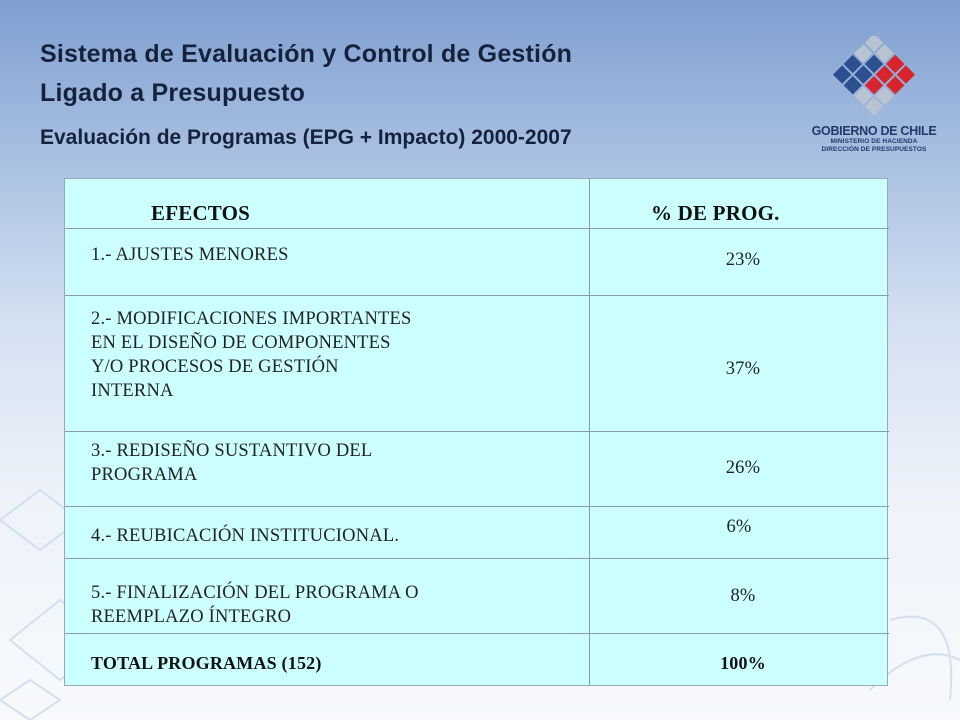 The width and height of the screenshot is (960, 720). I want to click on table-row-3-pct: 26%, so click(743, 468).